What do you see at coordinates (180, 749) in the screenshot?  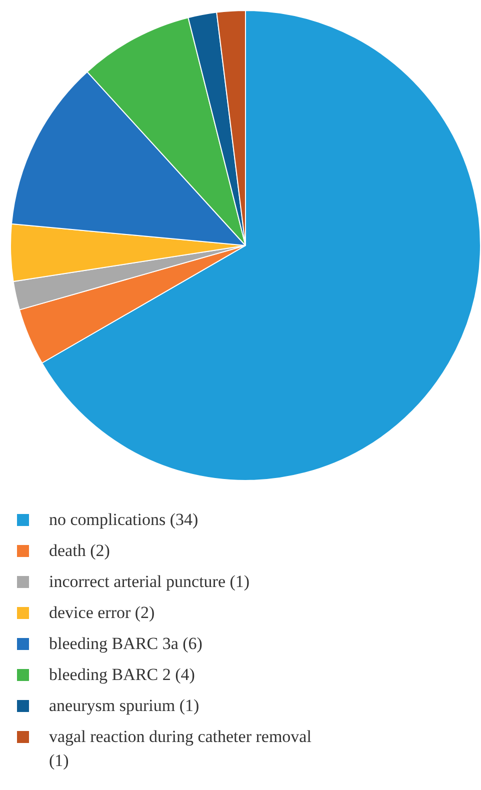 I see `legend-label: vagal reaction during catheter removal (1)` at bounding box center [180, 749].